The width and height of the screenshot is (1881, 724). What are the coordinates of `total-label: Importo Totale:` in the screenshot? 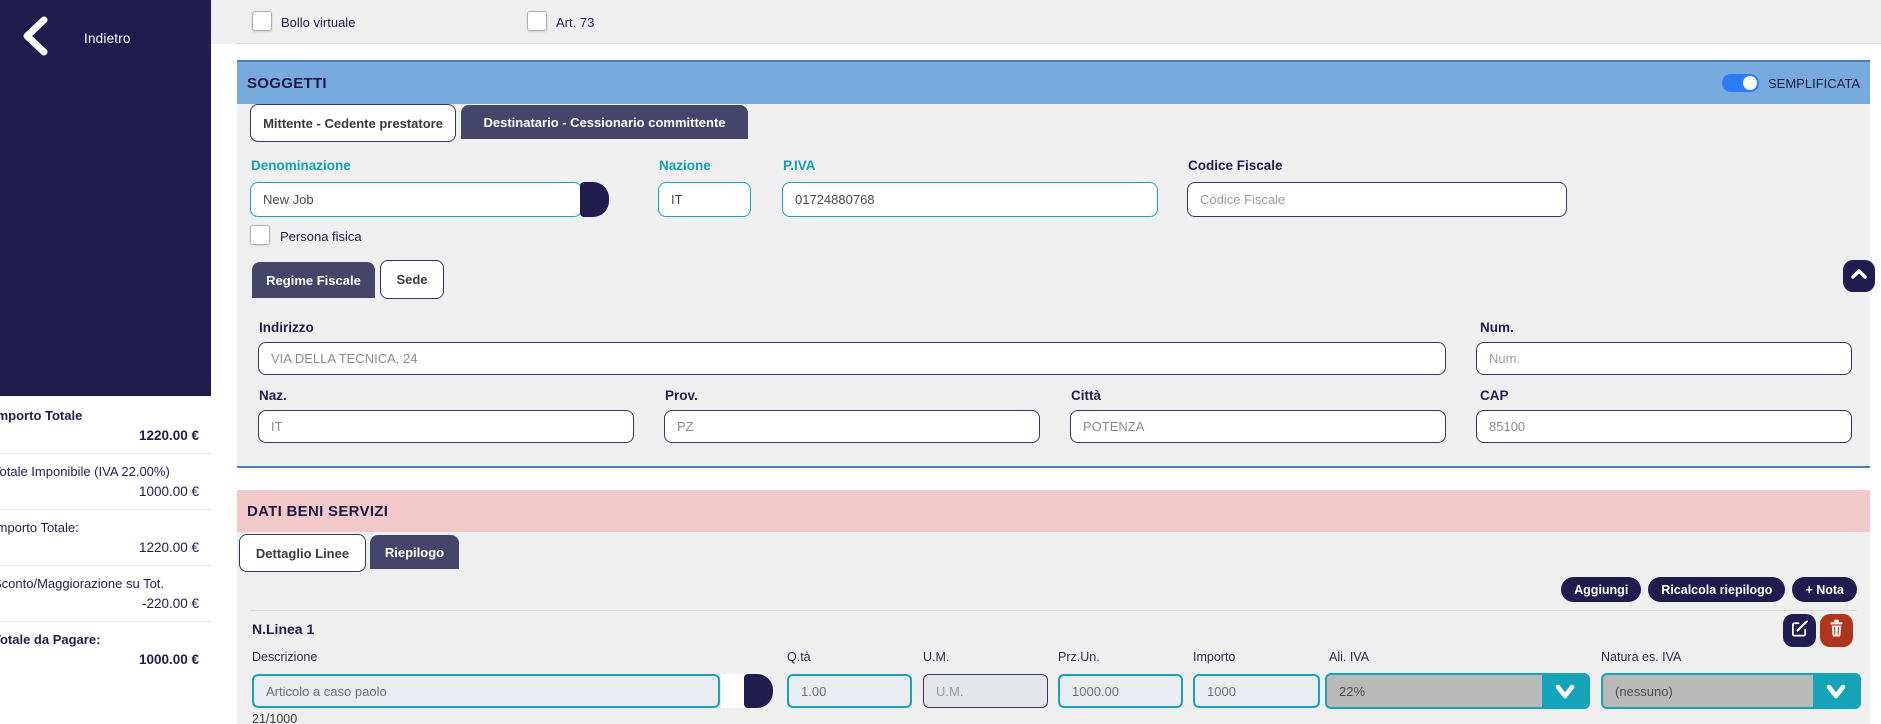 It's located at (39, 527).